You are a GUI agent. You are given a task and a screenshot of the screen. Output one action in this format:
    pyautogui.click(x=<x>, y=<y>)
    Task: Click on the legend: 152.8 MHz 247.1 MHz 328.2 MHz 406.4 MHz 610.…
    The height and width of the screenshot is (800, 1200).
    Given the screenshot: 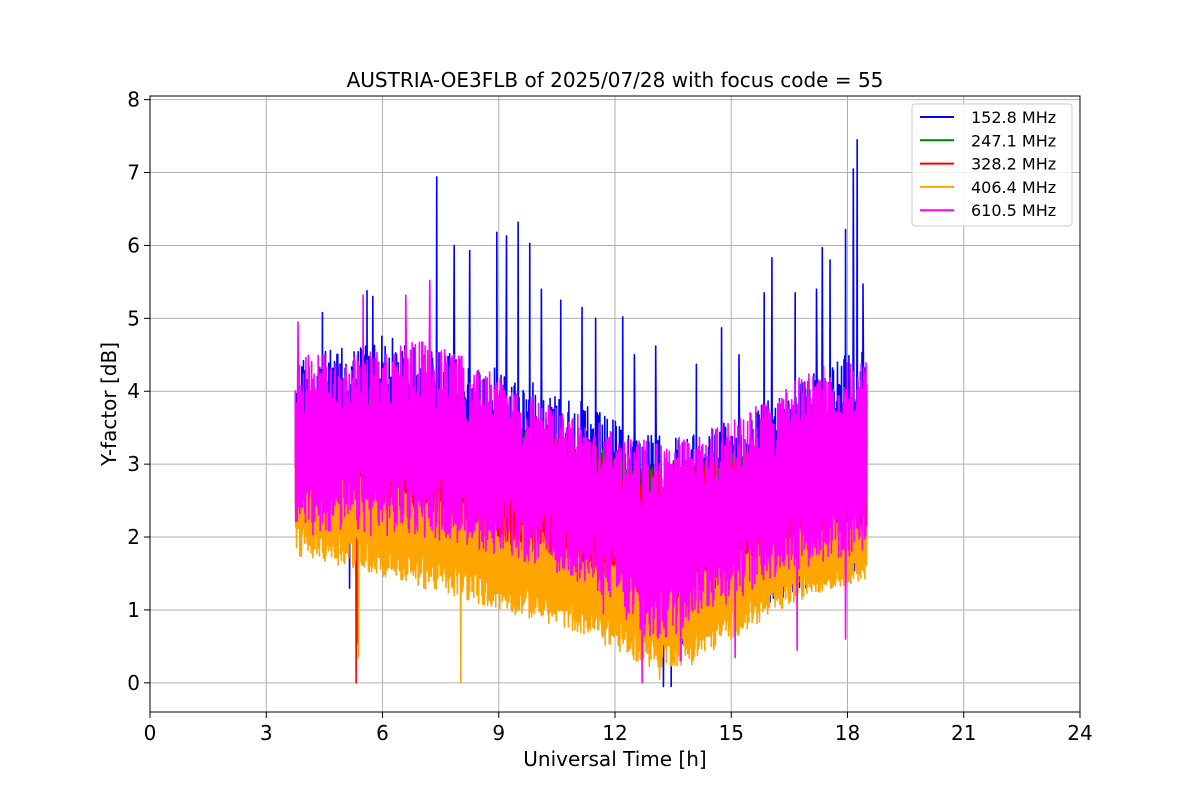 What is the action you would take?
    pyautogui.click(x=992, y=165)
    